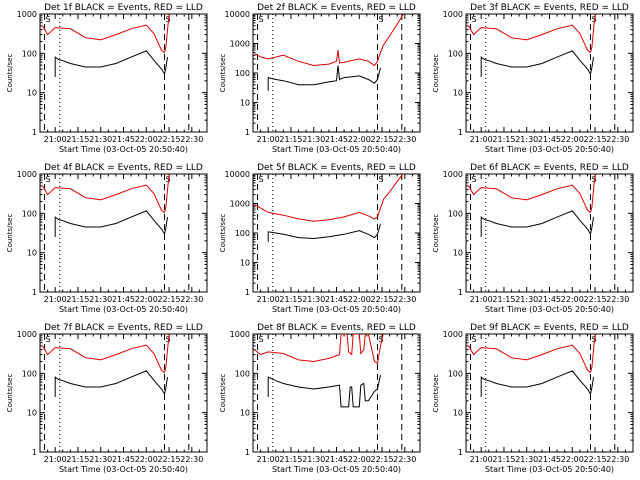 Image resolution: width=640 pixels, height=480 pixels. I want to click on chart-title: Det 8f BLACK = Events, RED = LLD, so click(336, 328).